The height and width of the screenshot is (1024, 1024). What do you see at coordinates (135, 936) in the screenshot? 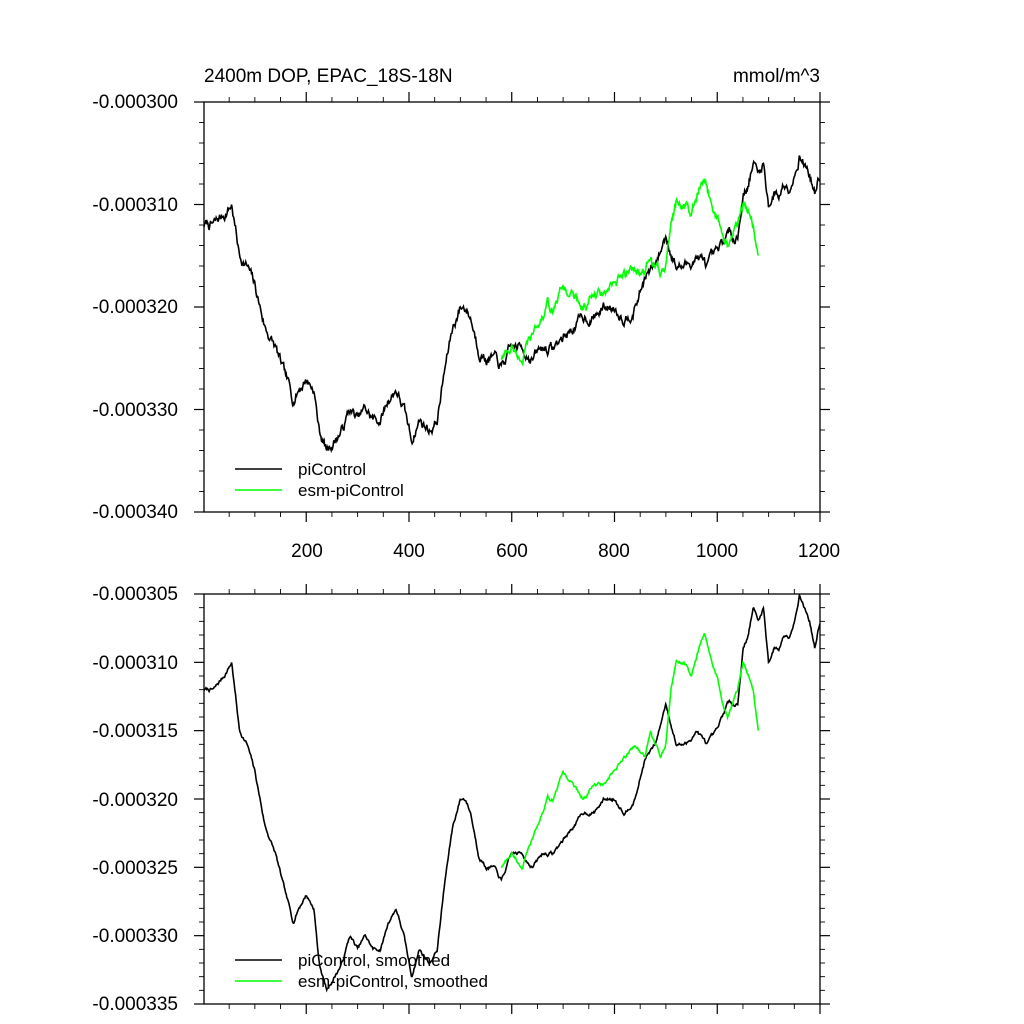
I see `panel-2-ytick-label-5: -0.000330` at bounding box center [135, 936].